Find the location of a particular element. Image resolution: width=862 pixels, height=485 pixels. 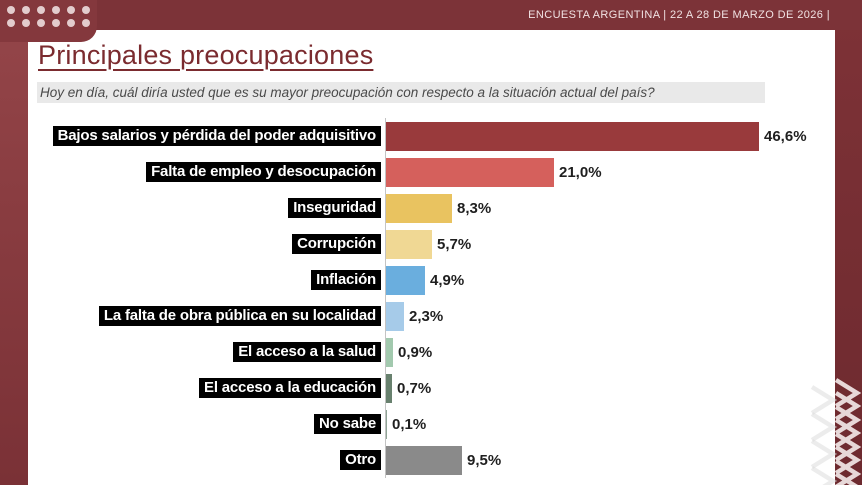

category-label: No sabe is located at coordinates (347, 424).